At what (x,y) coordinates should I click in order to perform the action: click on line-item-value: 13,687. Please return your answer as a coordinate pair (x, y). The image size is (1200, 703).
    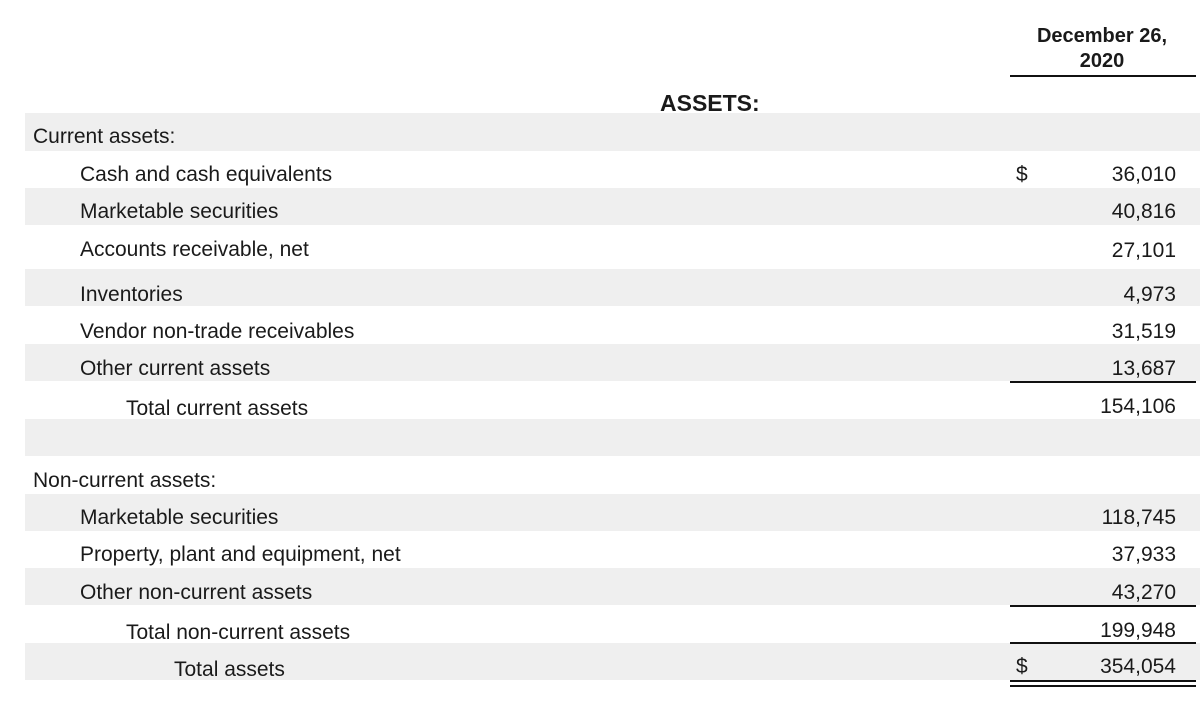
    Looking at the image, I should click on (1143, 368).